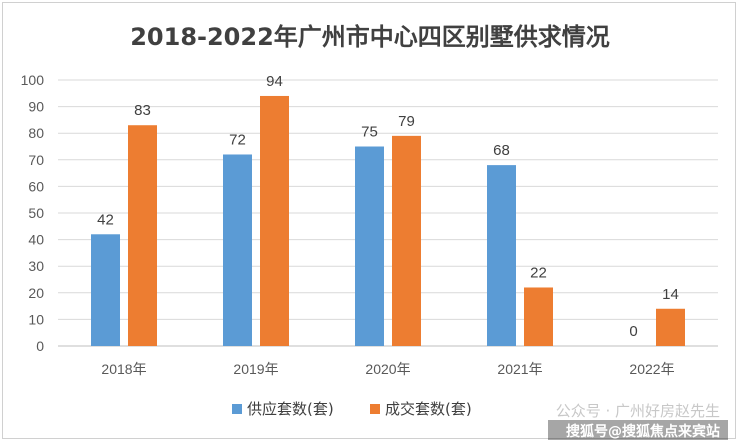  I want to click on data-label: 14, so click(670, 294).